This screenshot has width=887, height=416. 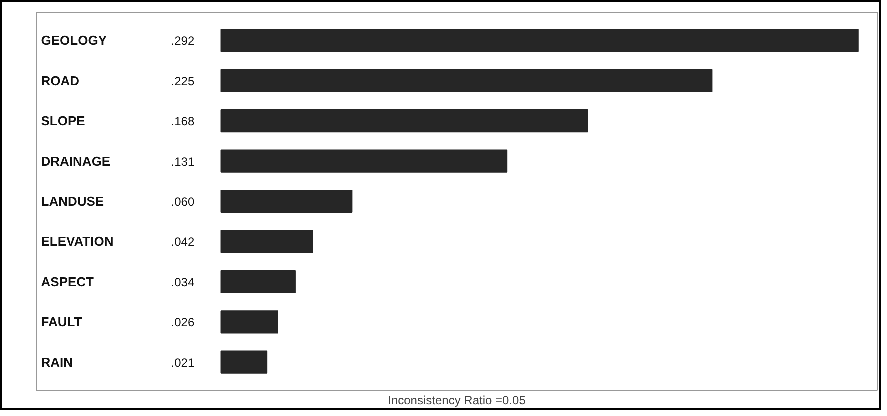 I want to click on data-label: .131, so click(x=183, y=161).